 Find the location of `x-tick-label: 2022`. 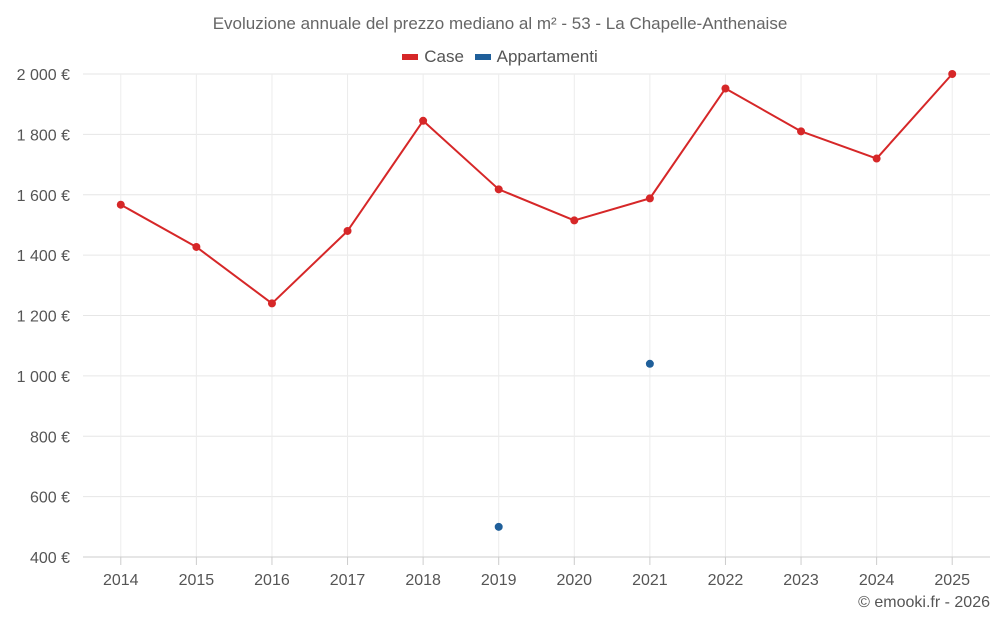

x-tick-label: 2022 is located at coordinates (726, 580).